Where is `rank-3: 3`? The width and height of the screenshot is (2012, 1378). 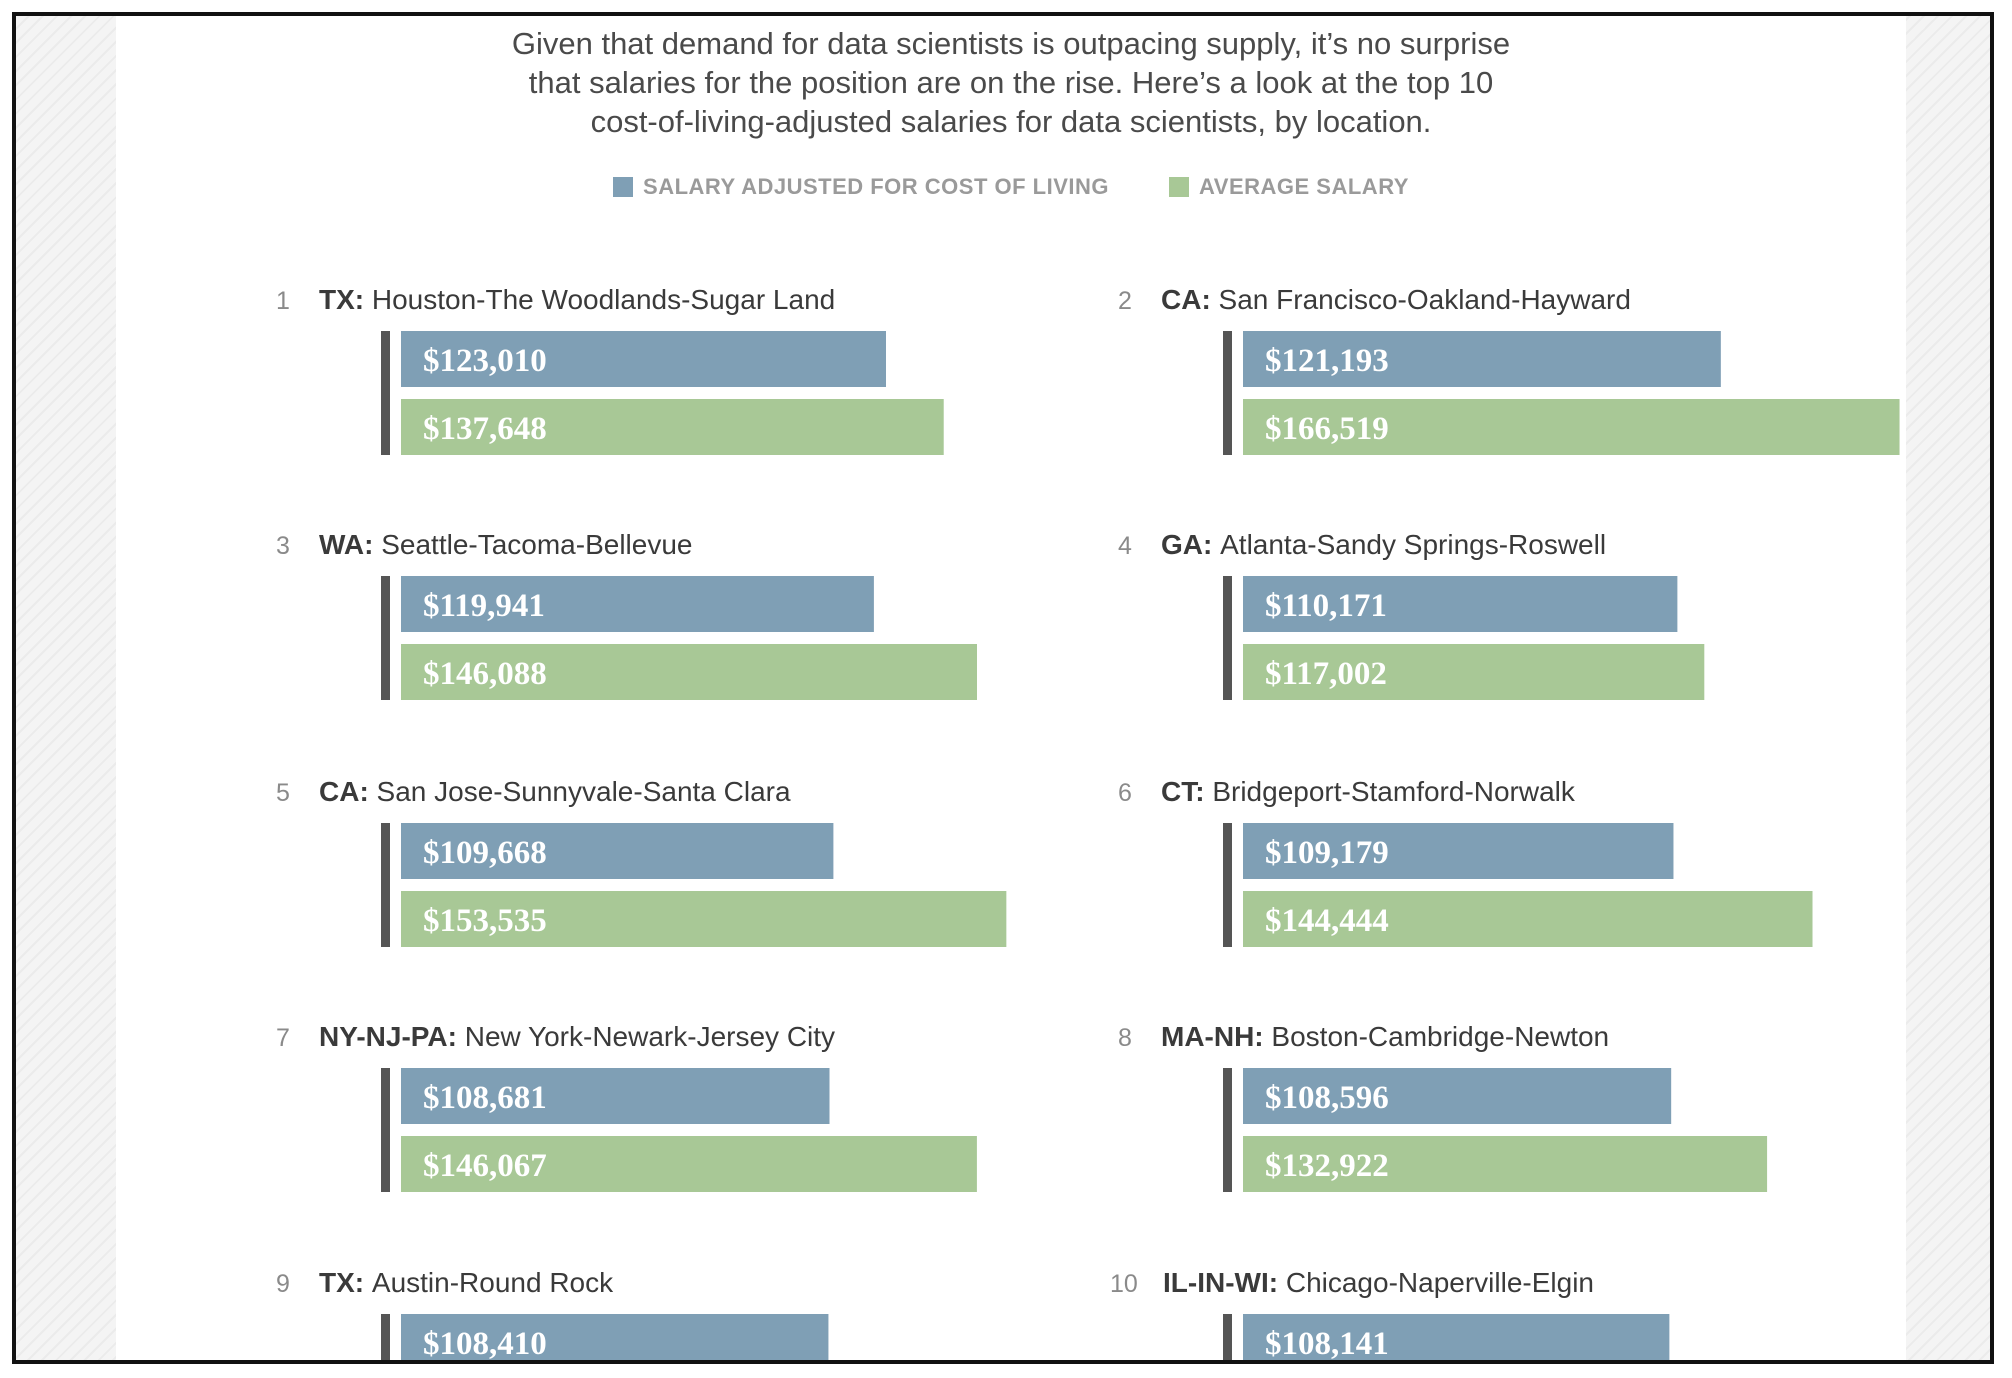
rank-3: 3 is located at coordinates (283, 546).